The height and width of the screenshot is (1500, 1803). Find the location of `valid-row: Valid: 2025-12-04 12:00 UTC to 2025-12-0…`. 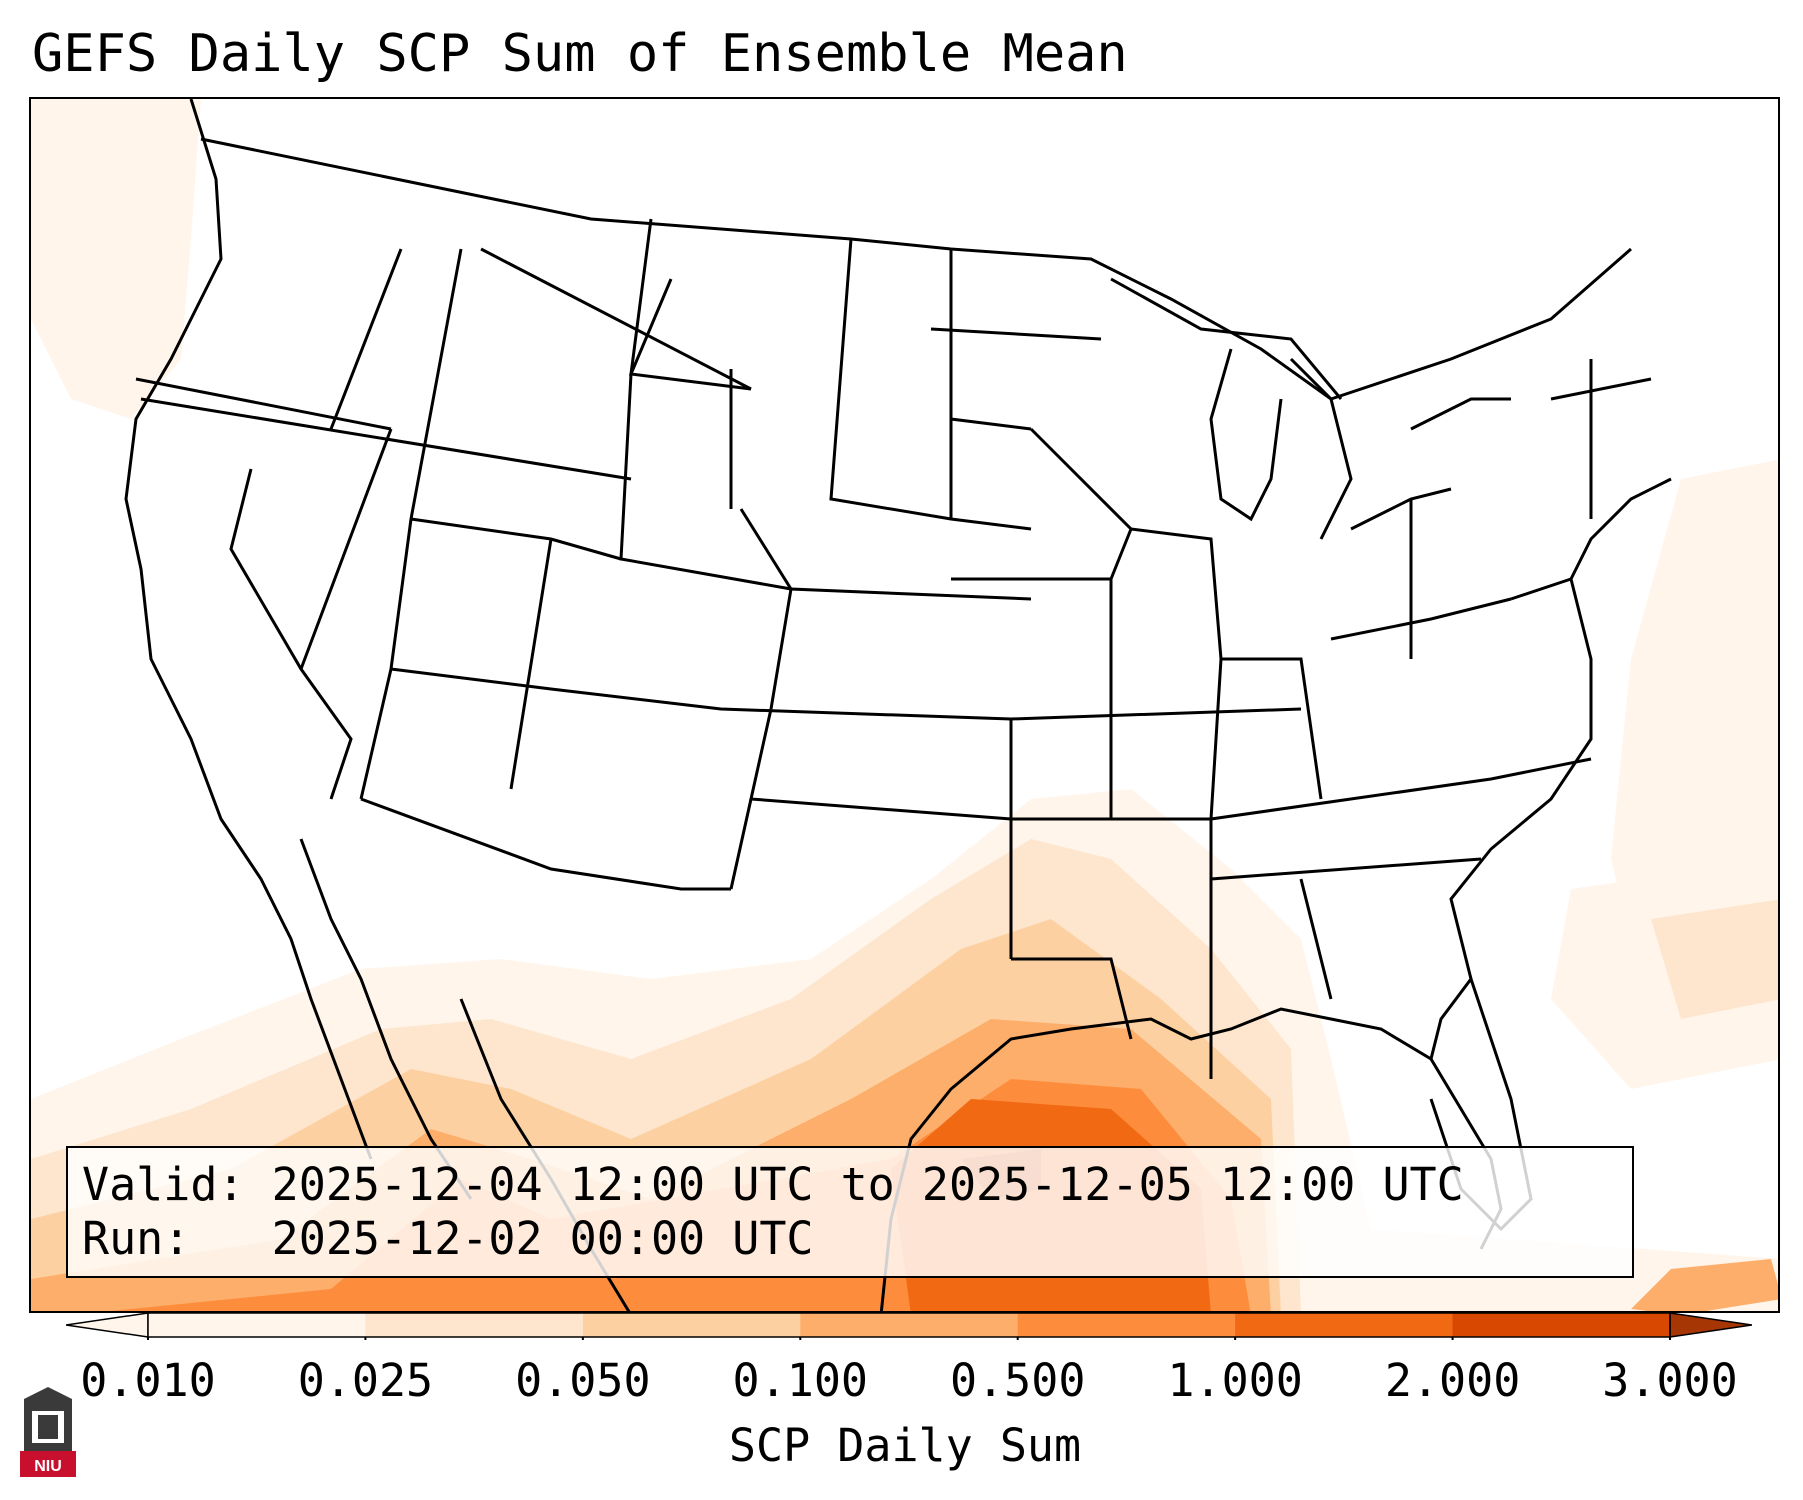

valid-row: Valid: 2025-12-04 12:00 UTC to 2025-12-0… is located at coordinates (850, 1185).